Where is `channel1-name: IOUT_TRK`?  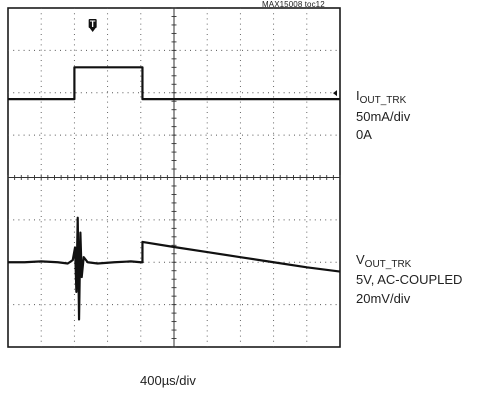
channel1-name: IOUT_TRK is located at coordinates (381, 97).